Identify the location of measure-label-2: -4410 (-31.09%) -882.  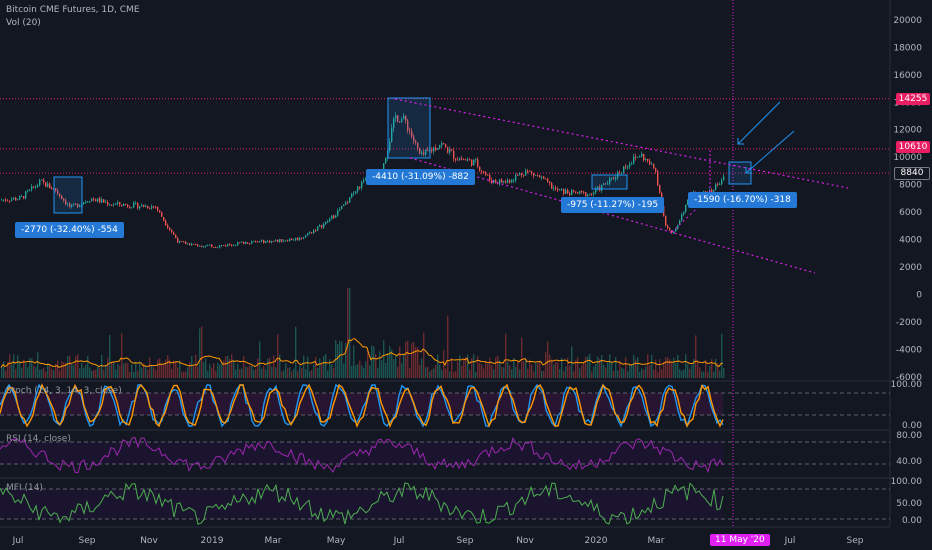
(420, 177).